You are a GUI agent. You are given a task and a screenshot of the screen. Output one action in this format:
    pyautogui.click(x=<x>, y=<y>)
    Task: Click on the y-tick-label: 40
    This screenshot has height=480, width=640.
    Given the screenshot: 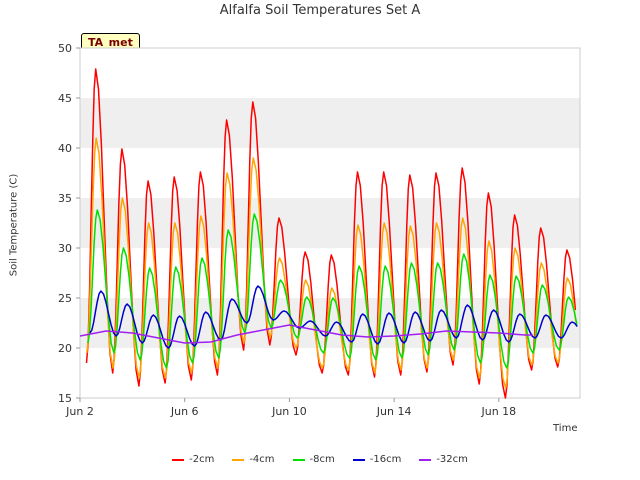 What is the action you would take?
    pyautogui.click(x=65, y=148)
    